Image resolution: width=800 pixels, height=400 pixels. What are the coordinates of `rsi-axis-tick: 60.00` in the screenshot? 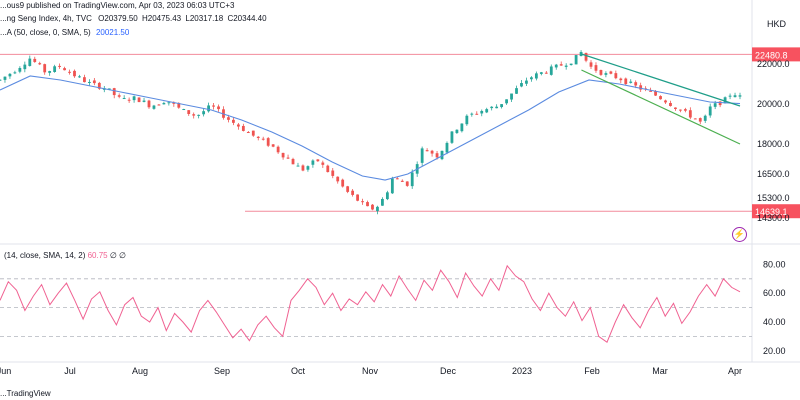 It's located at (774, 293).